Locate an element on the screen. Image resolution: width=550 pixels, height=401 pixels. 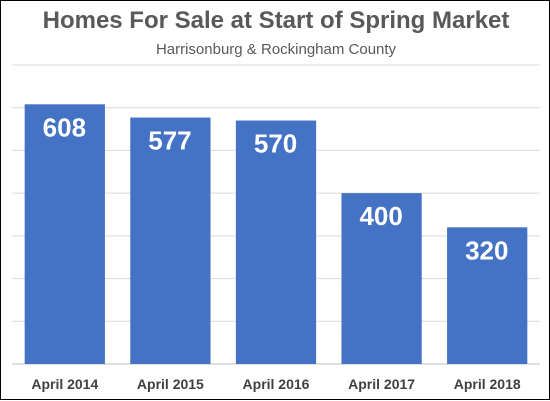
category-label: April 2018 is located at coordinates (487, 384).